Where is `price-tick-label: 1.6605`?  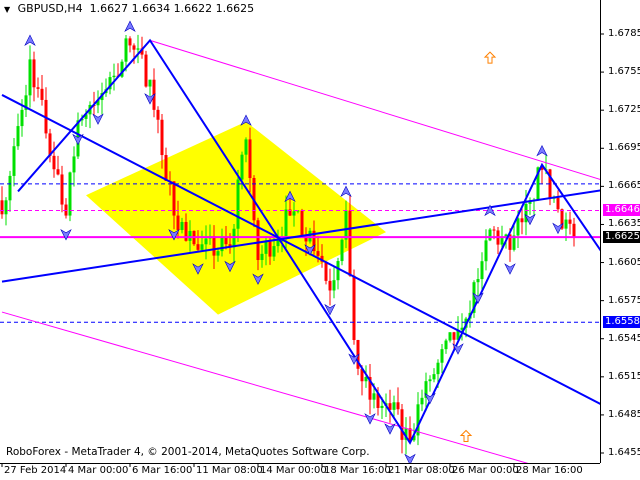
price-tick-label: 1.6605 is located at coordinates (624, 262).